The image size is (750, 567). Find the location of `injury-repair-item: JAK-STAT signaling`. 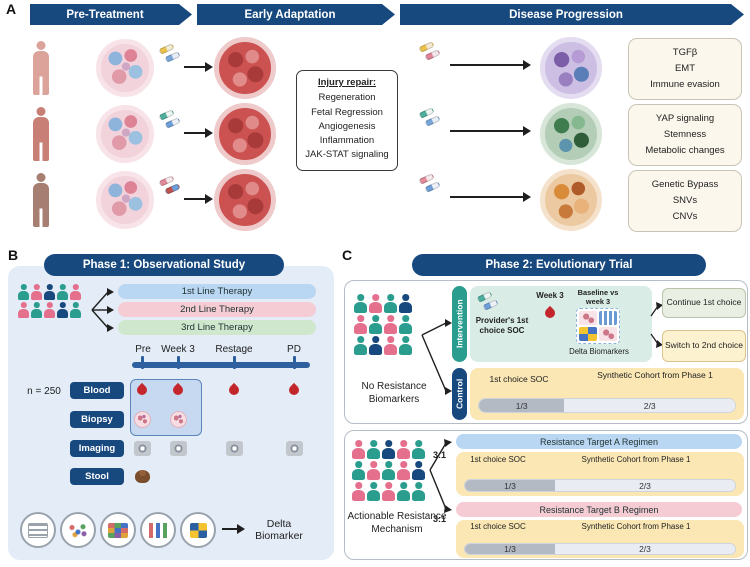

injury-repair-item: JAK-STAT signaling is located at coordinates (347, 155).